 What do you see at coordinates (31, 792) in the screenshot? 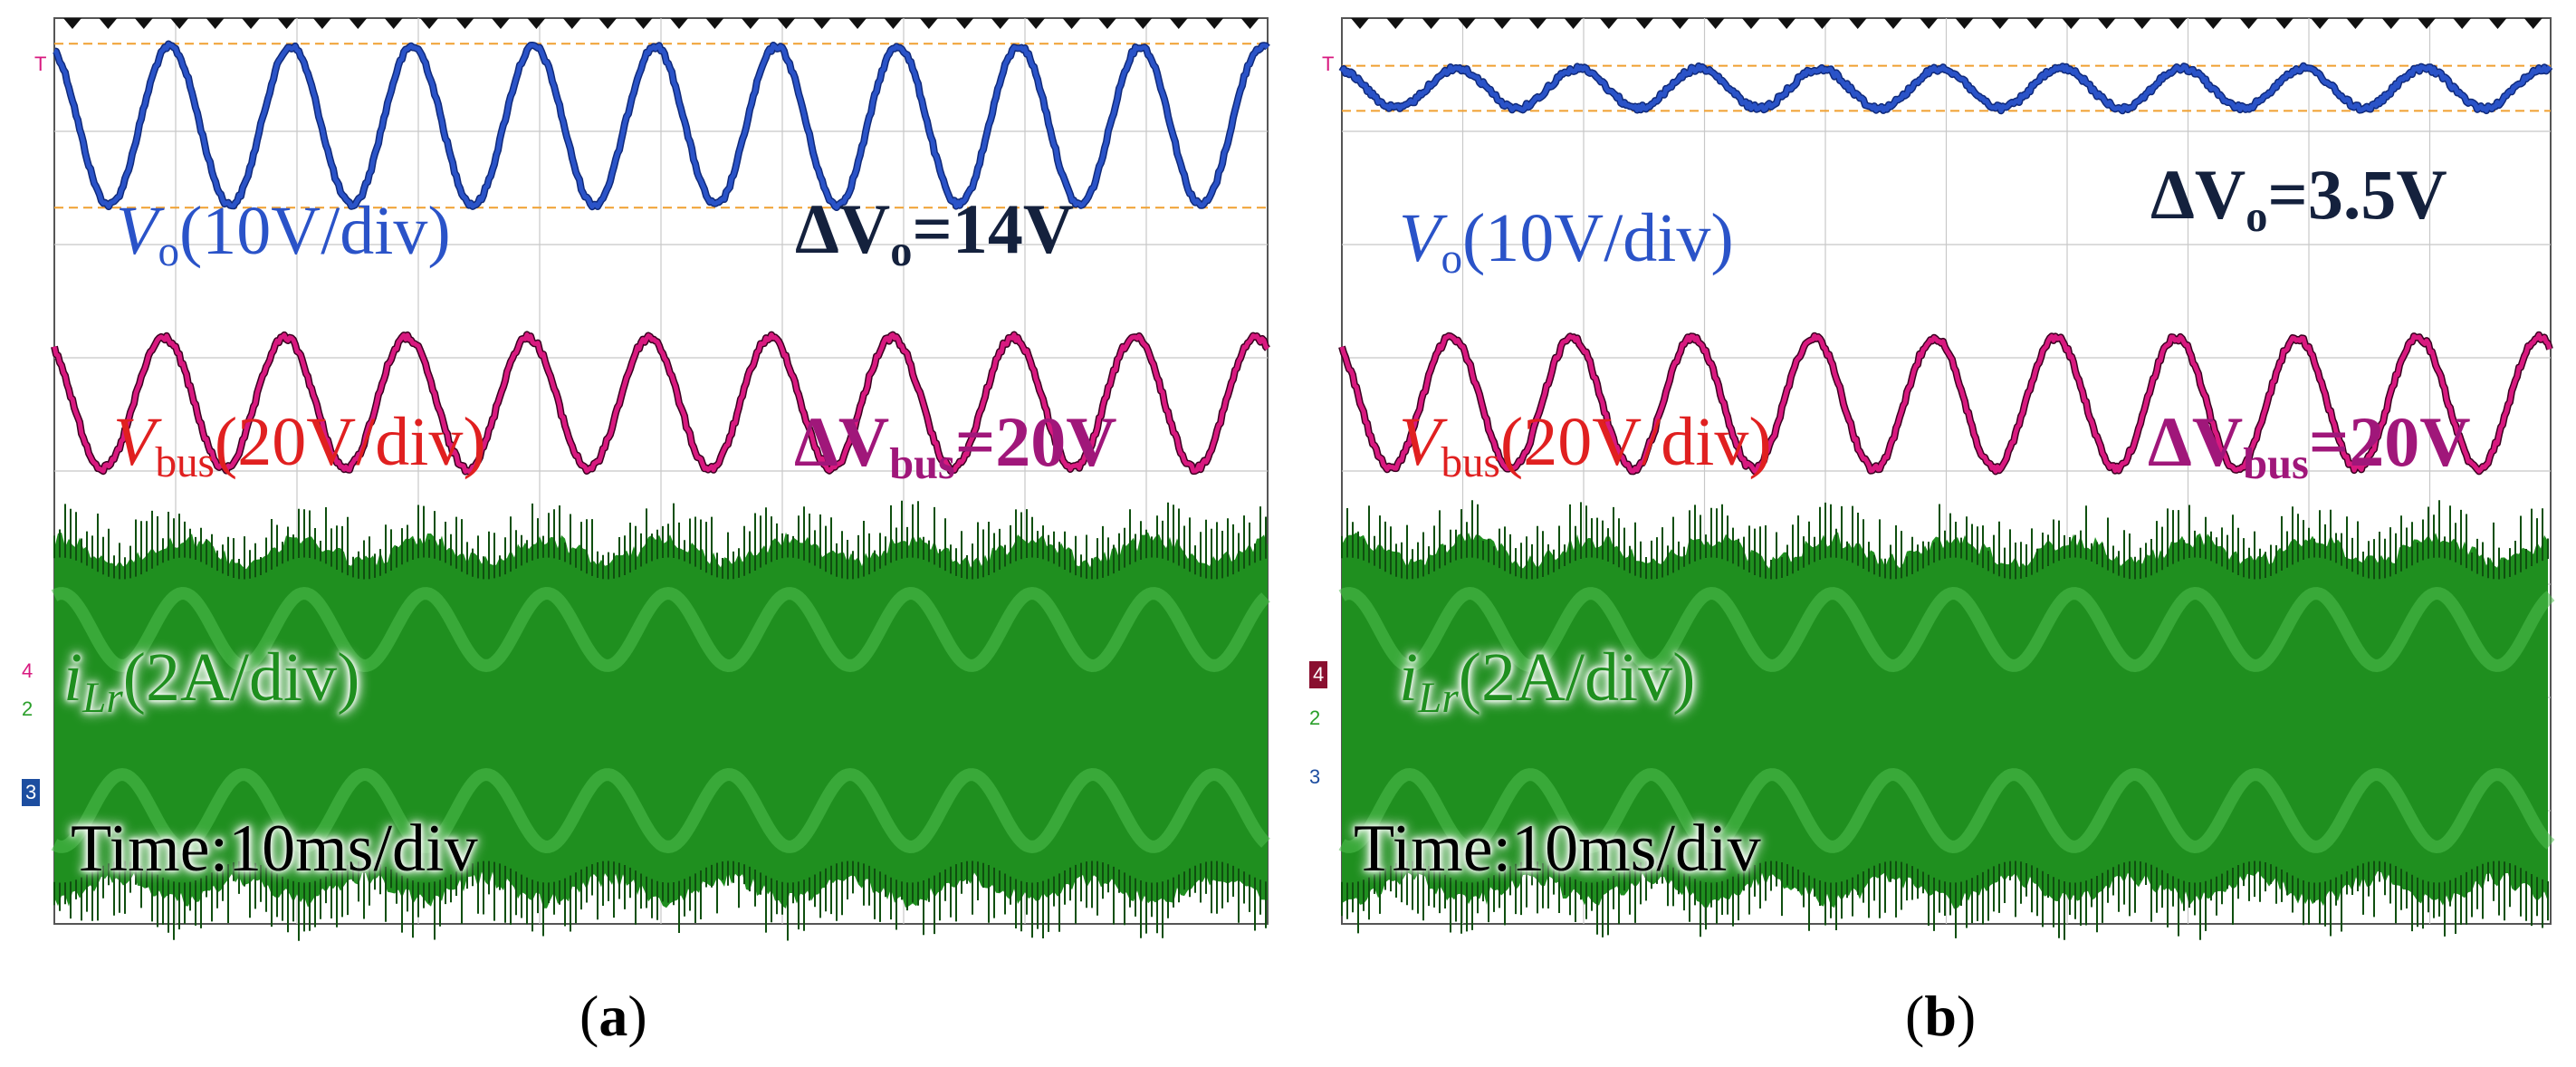
I see `panel-a-ch3-marker: 3` at bounding box center [31, 792].